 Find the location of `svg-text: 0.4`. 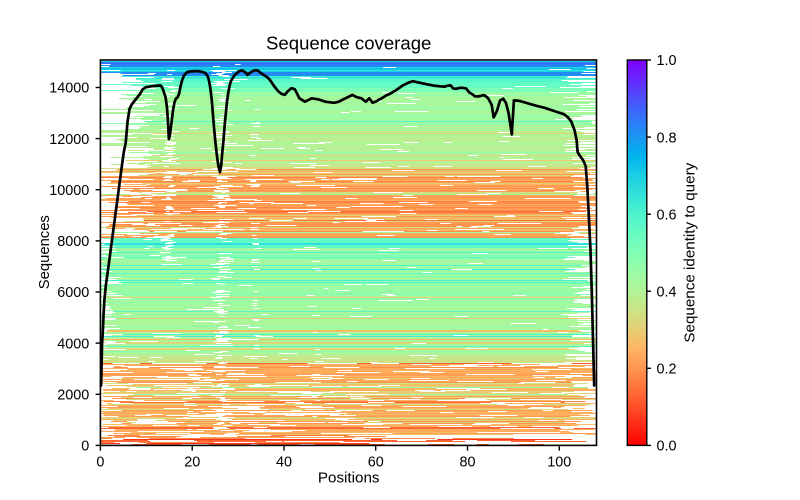

svg-text: 0.4 is located at coordinates (667, 292).